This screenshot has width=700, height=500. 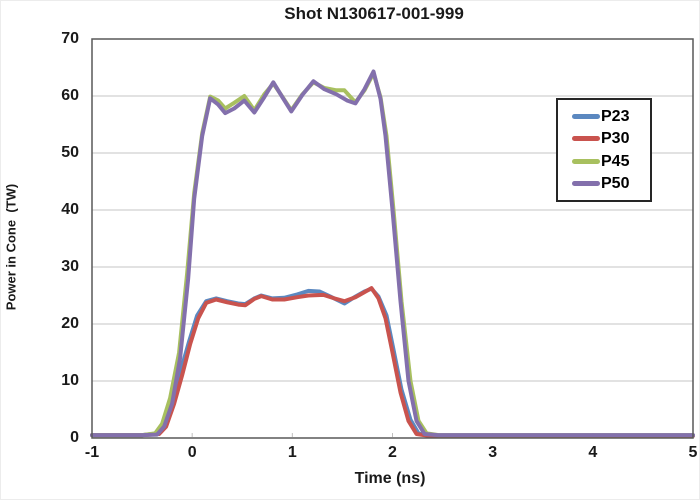 I want to click on x-tick-label-1: 1, so click(x=292, y=452).